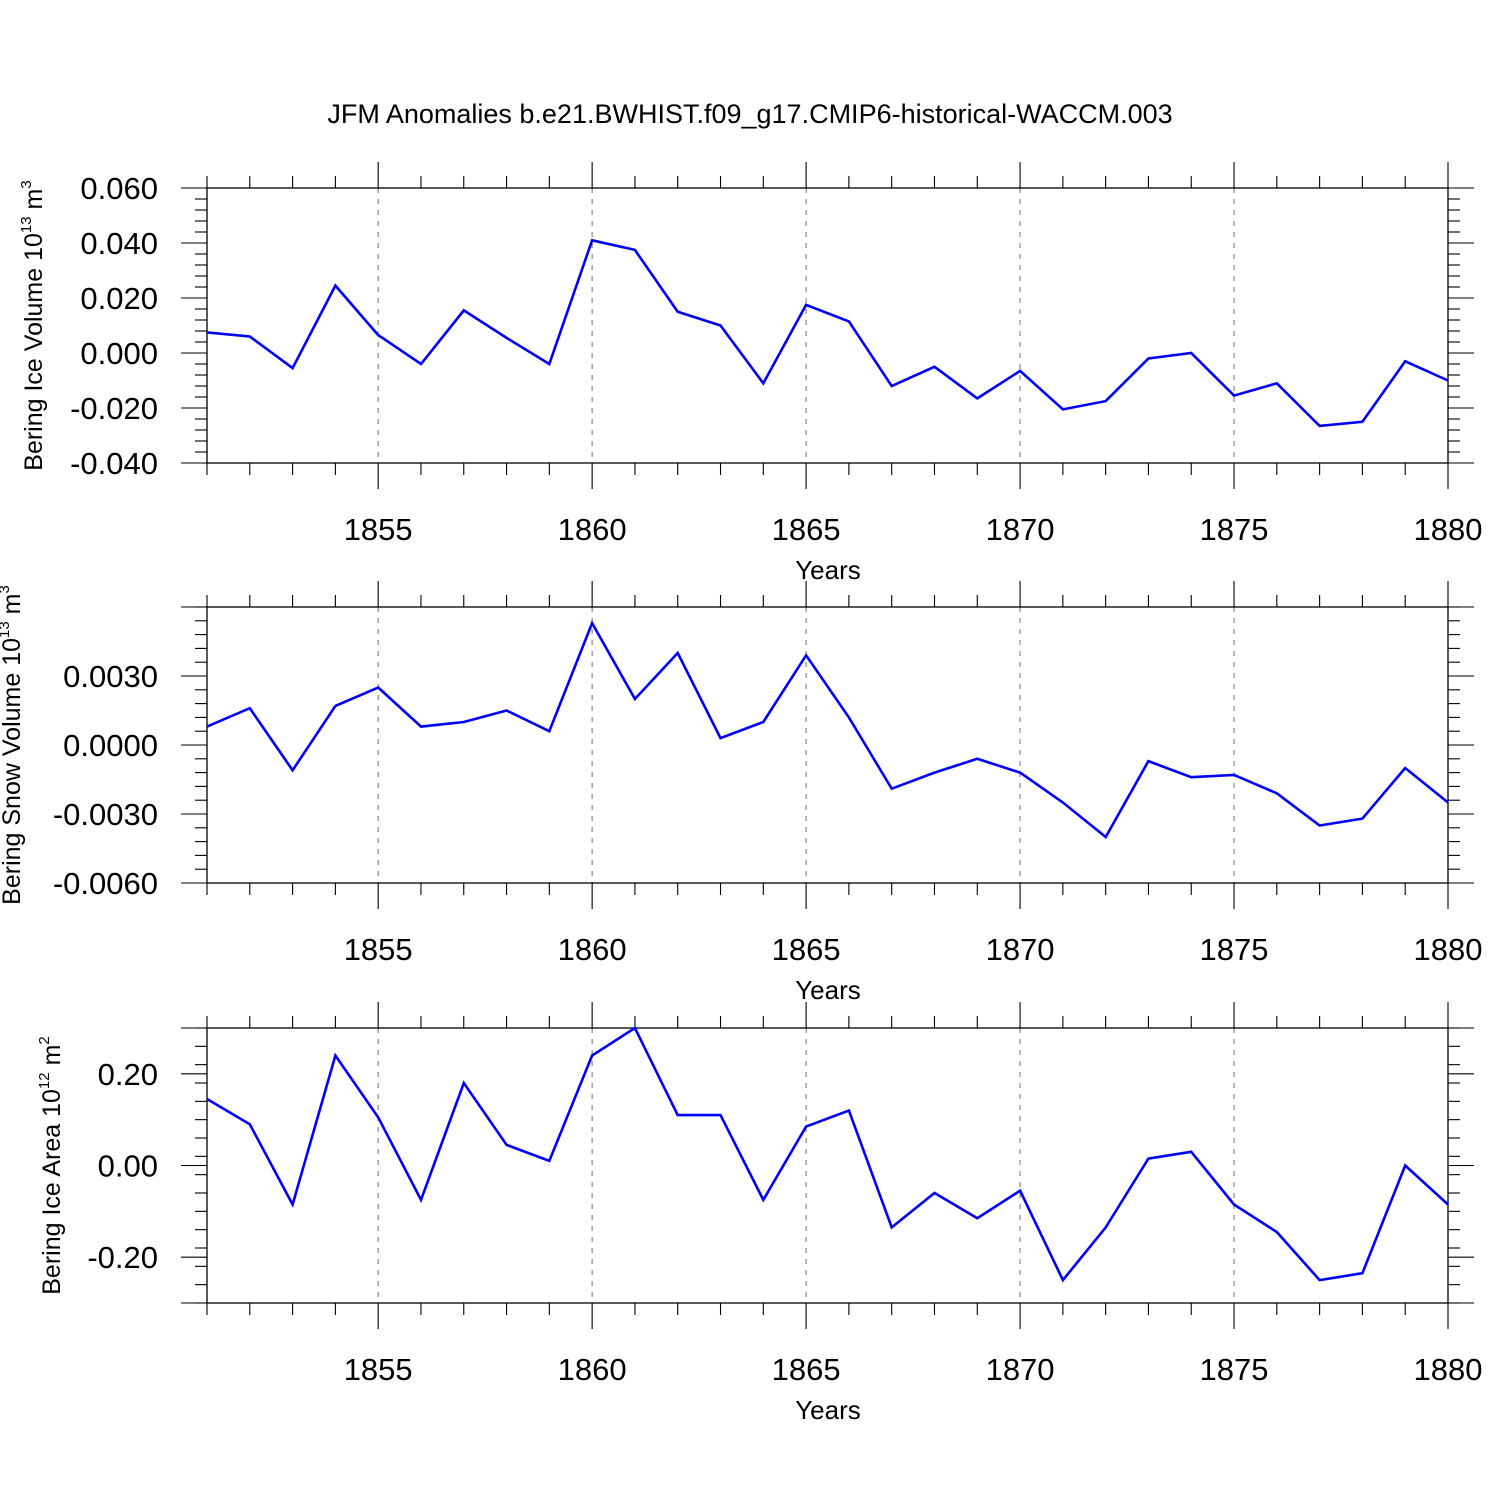  Describe the element at coordinates (119, 298) in the screenshot. I see `y-tick-label-0.020: 0.020` at that location.